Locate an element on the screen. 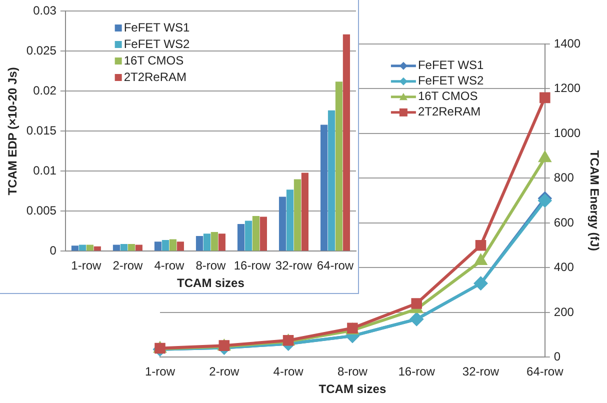 Image resolution: width=607 pixels, height=403 pixels. y-tick-label: 400 is located at coordinates (564, 267).